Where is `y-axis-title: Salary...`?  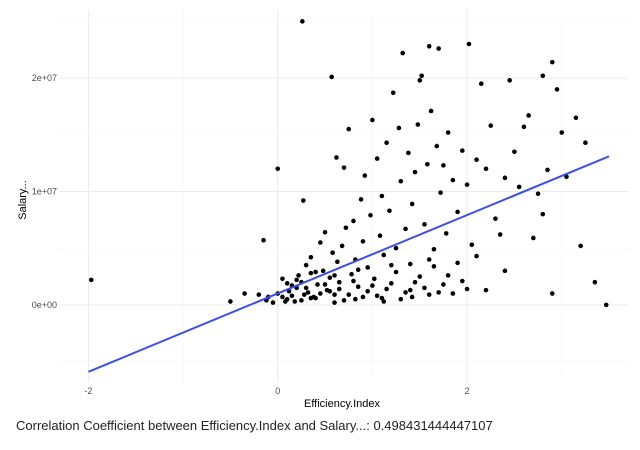
y-axis-title: Salary... is located at coordinates (23, 200).